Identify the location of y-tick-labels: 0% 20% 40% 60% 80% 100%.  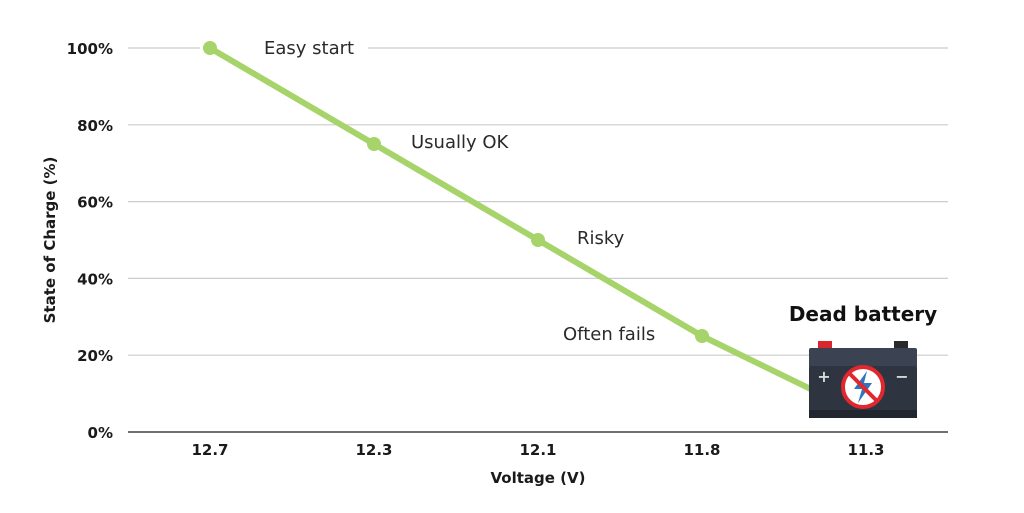
(90, 241).